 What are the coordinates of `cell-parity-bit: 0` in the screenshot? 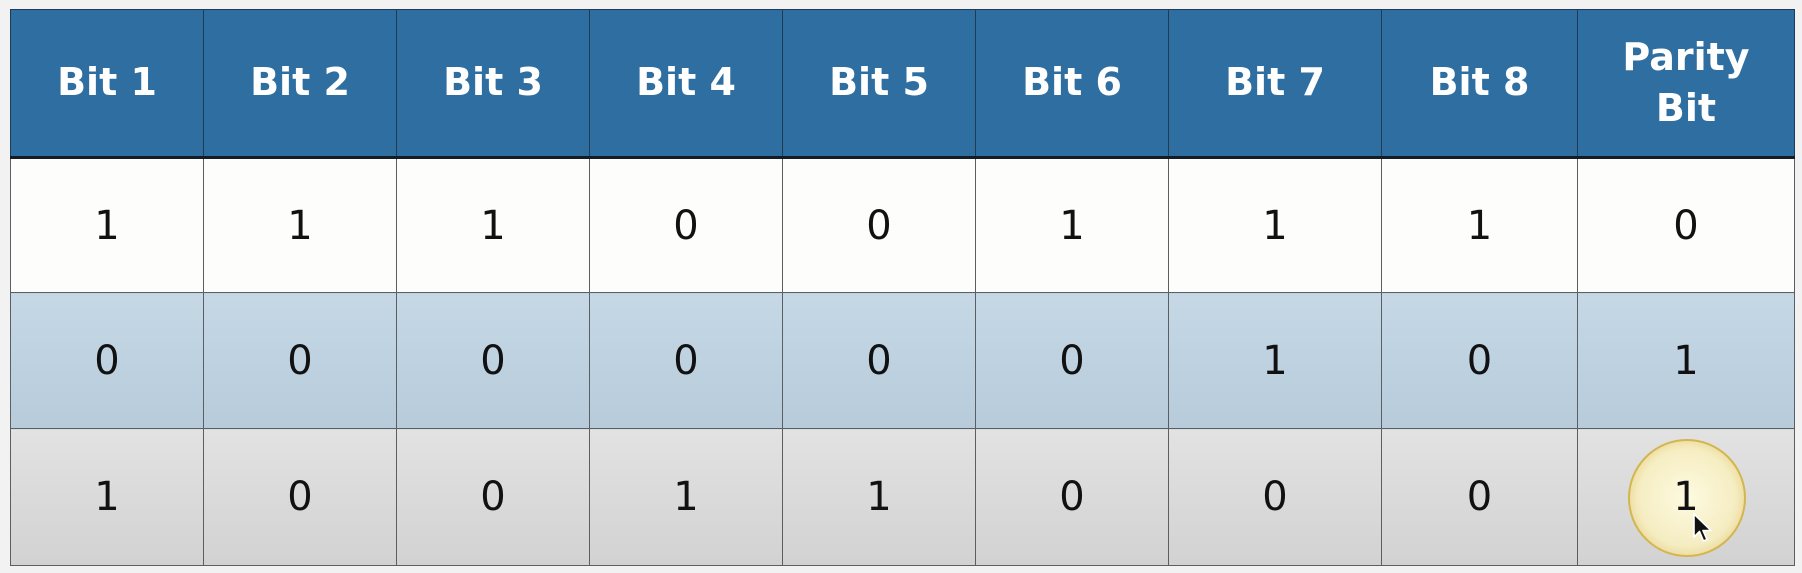 It's located at (1686, 225).